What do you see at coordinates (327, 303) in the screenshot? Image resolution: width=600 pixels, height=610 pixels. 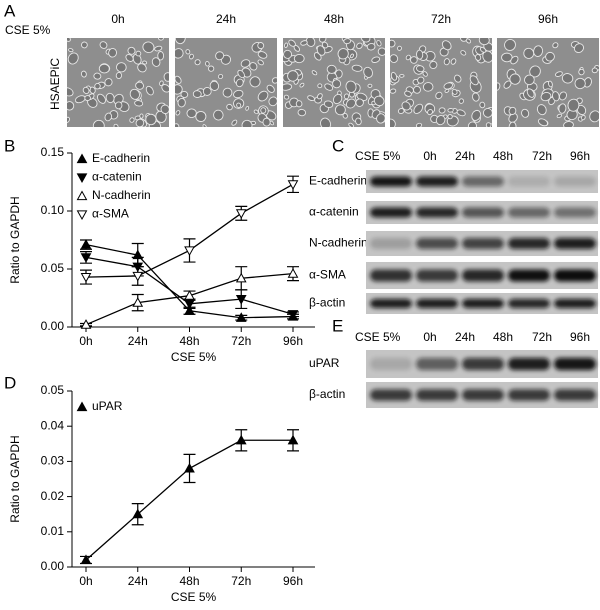 I see `row-label: β-actin` at bounding box center [327, 303].